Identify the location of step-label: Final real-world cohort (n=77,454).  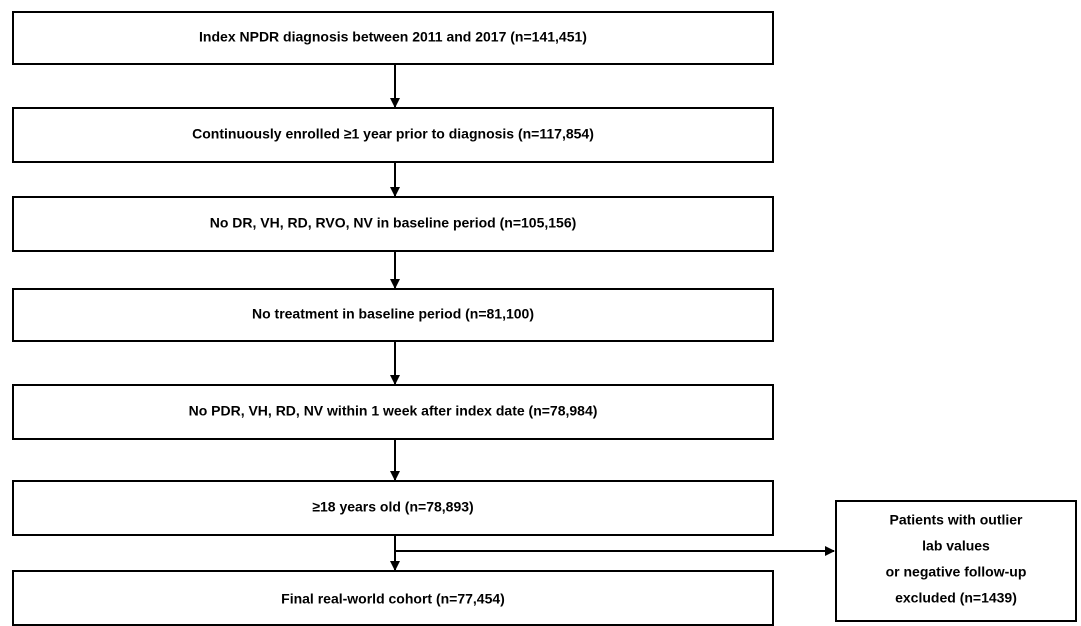
(393, 599).